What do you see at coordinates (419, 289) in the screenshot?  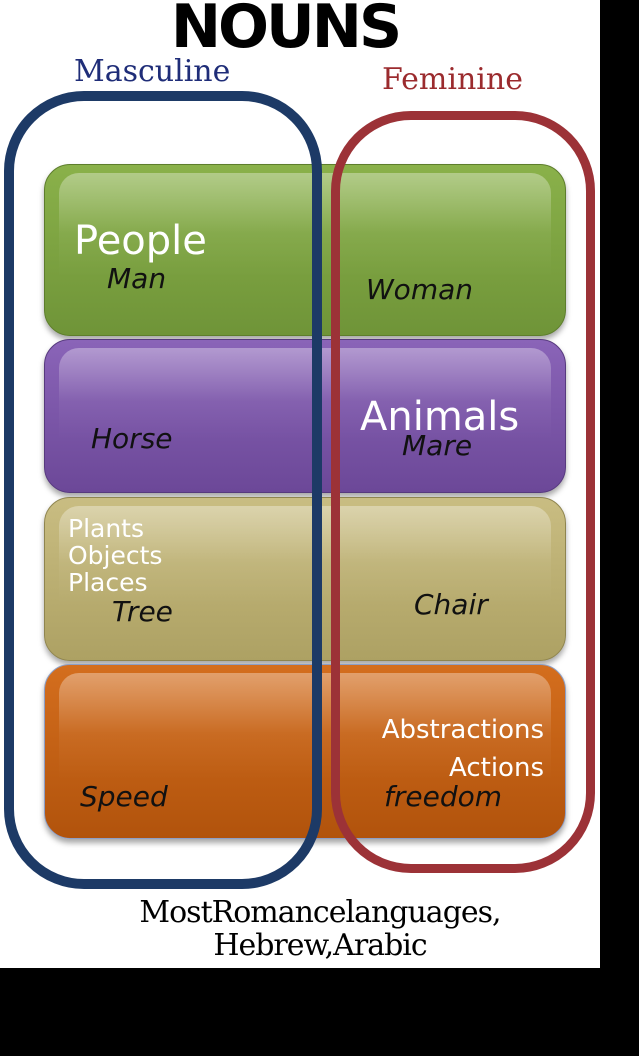 I see `example-woman: Woman` at bounding box center [419, 289].